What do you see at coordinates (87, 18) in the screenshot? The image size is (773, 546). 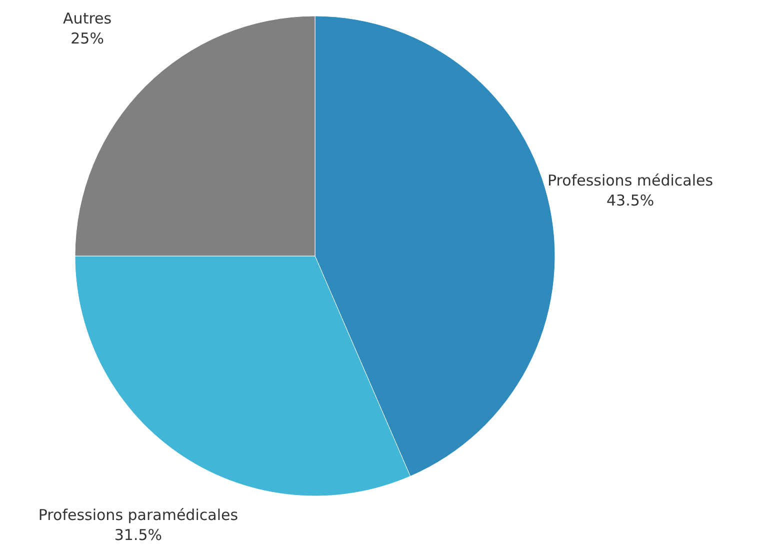 I see `slice-label: Autres` at bounding box center [87, 18].